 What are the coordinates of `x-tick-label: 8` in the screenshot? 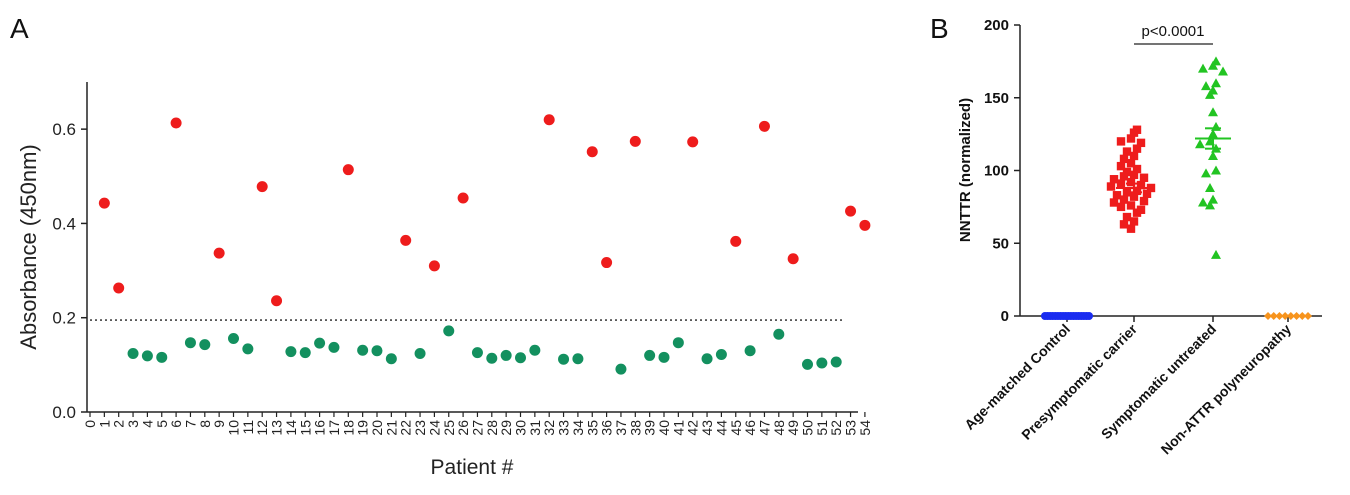 It's located at (205, 424).